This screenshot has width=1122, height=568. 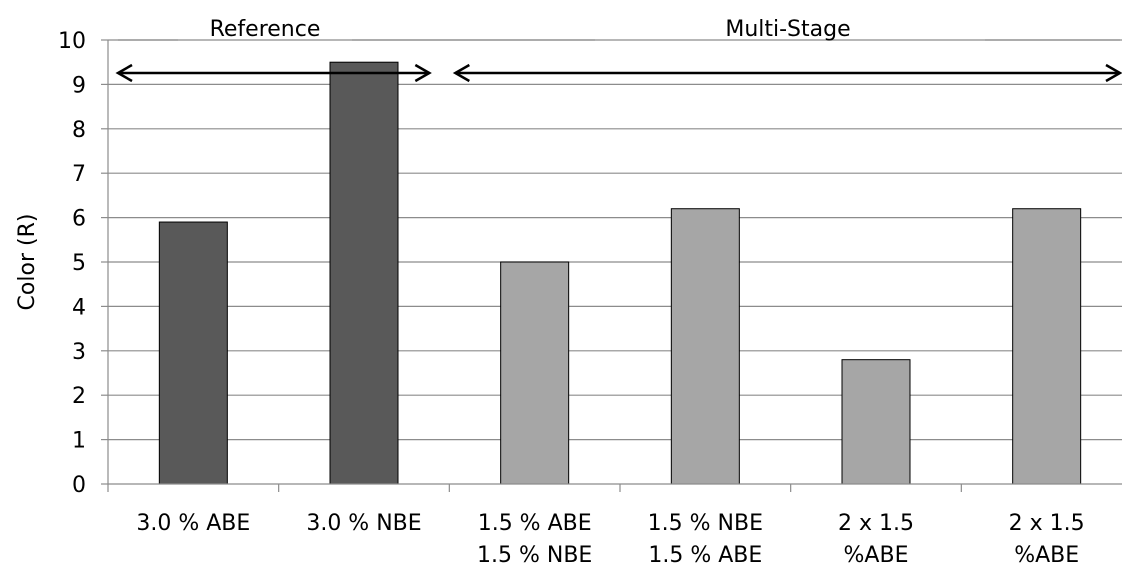 What do you see at coordinates (79, 441) in the screenshot?
I see `y-tick-label: 1` at bounding box center [79, 441].